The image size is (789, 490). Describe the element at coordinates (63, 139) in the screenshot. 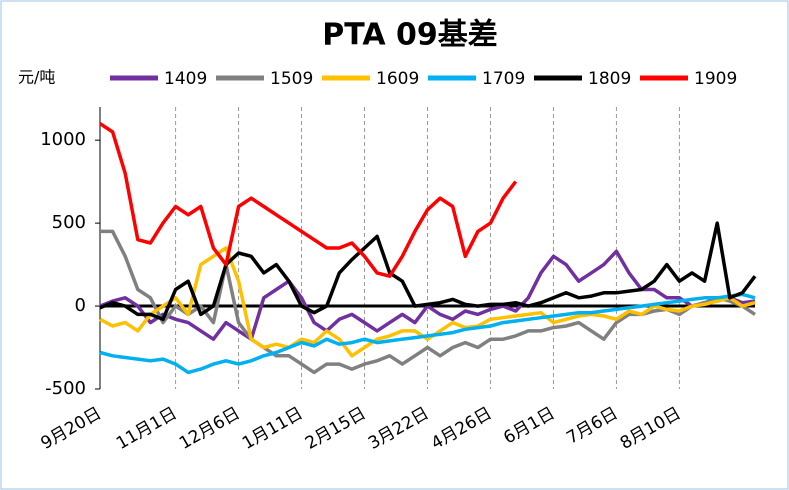

I see `y-tick-label: 1000` at that location.